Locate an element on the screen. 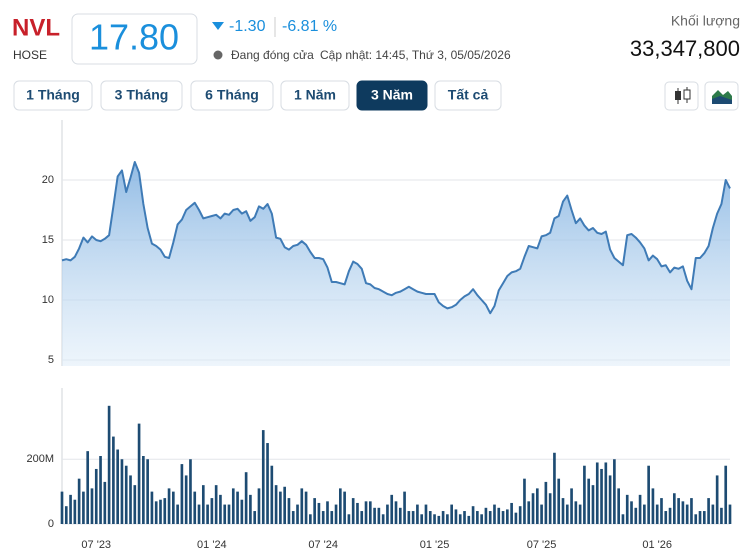 Image resolution: width=749 pixels, height=551 pixels. tab-label: 6 Tháng is located at coordinates (232, 95).